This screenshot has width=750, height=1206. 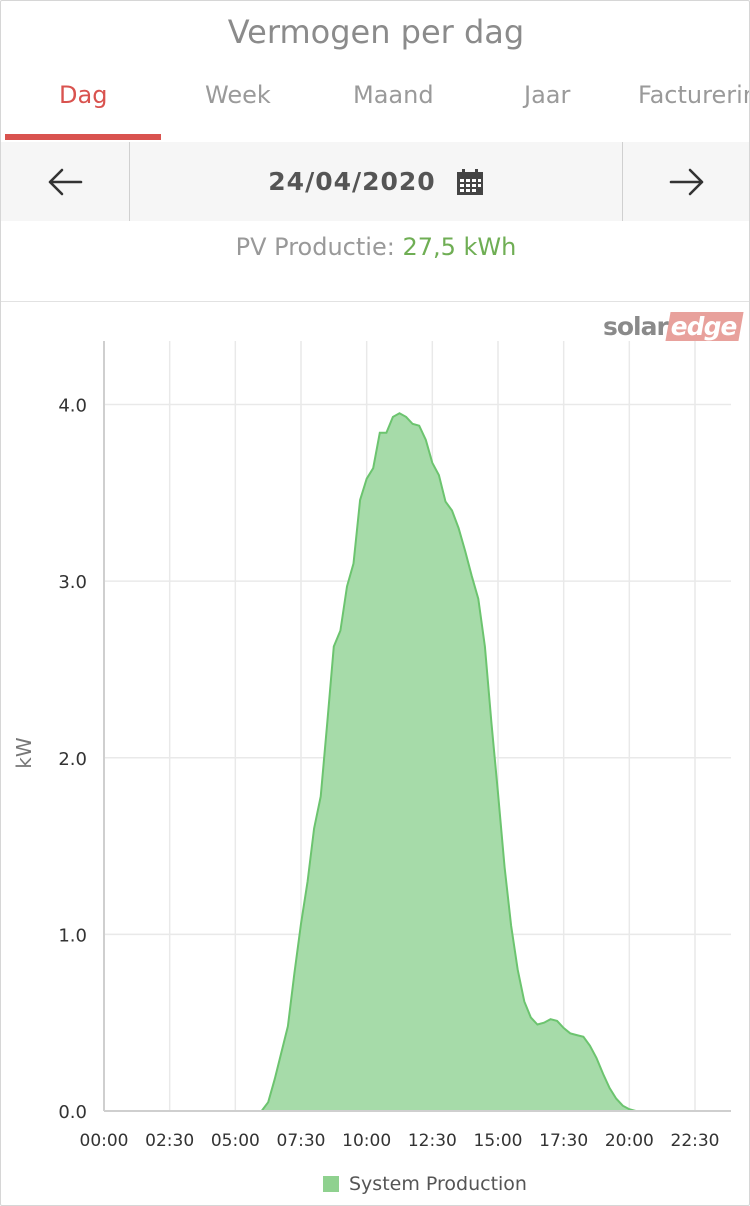 I want to click on tab-week: Week, so click(x=238, y=95).